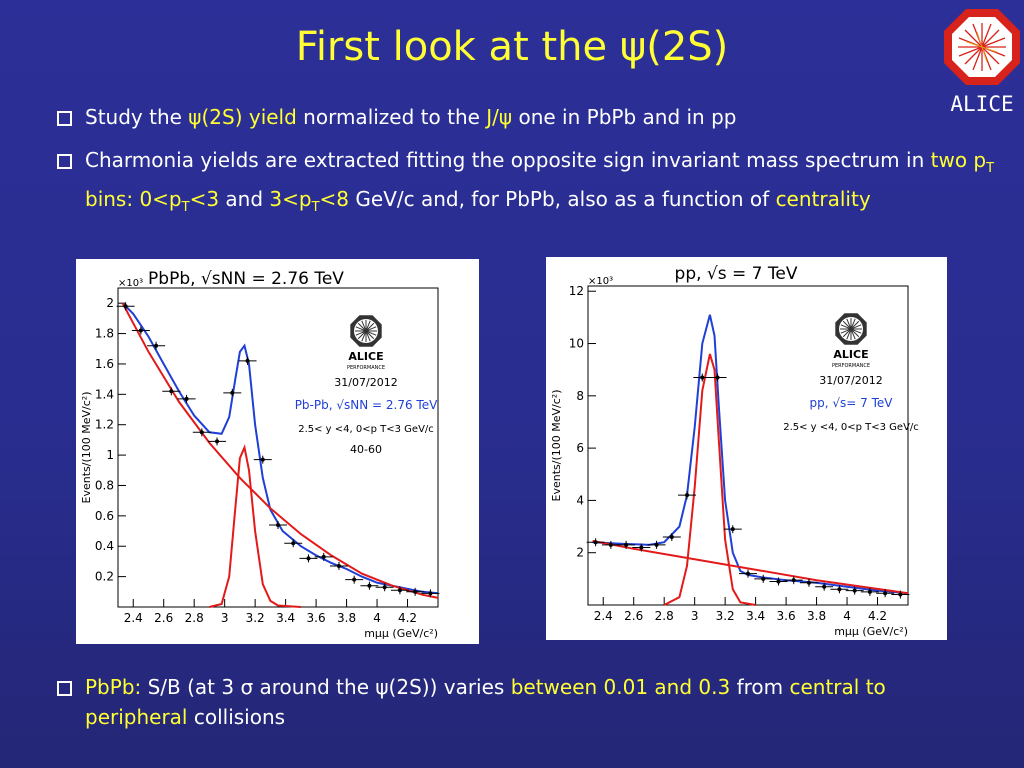 The width and height of the screenshot is (1024, 768). What do you see at coordinates (633, 47) in the screenshot?
I see `title-psi: ψ` at bounding box center [633, 47].